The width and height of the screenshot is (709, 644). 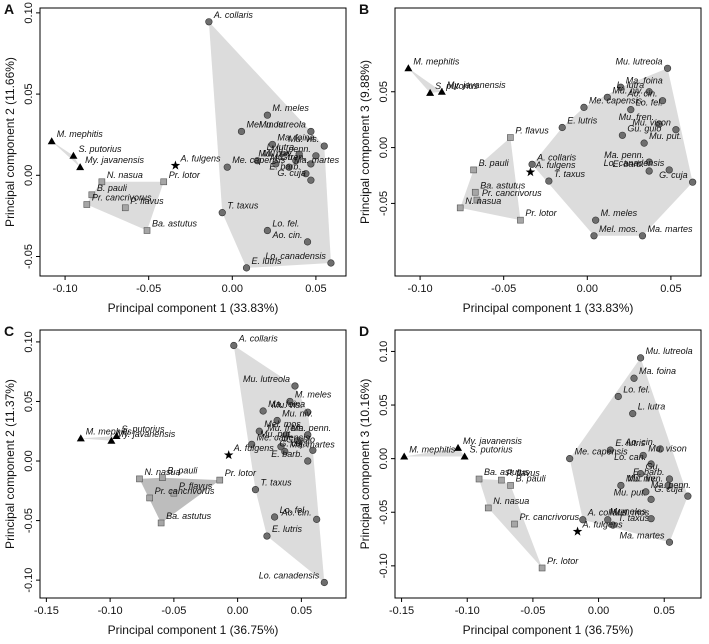 I want to click on point-label: Mu. vis., so click(x=303, y=139).